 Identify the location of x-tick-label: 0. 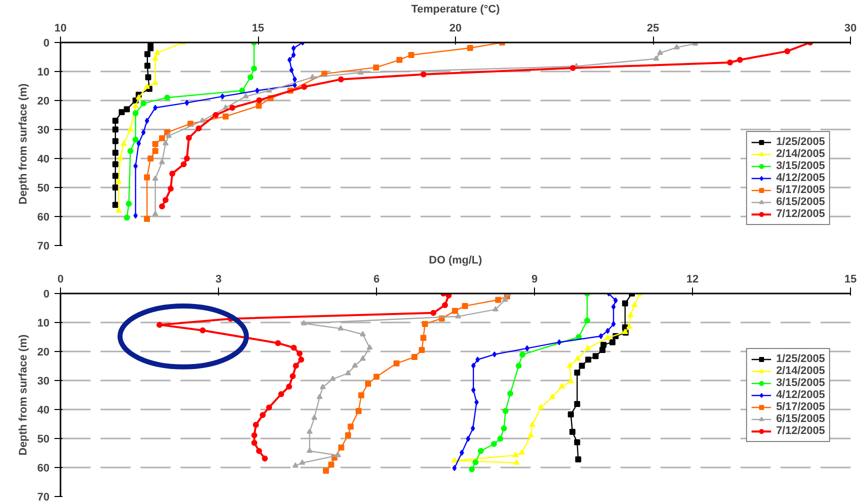
(60, 280).